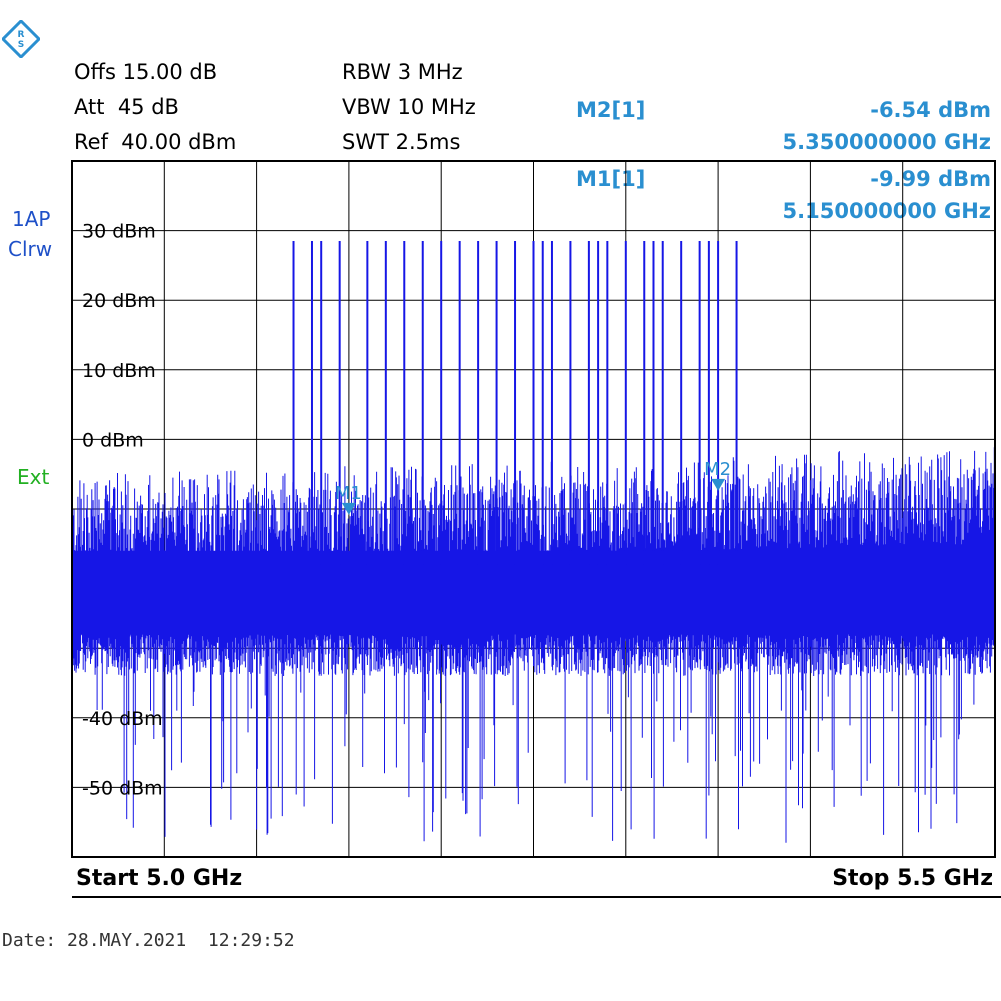  I want to click on y-tick-label: 20 dBm, so click(119, 301).